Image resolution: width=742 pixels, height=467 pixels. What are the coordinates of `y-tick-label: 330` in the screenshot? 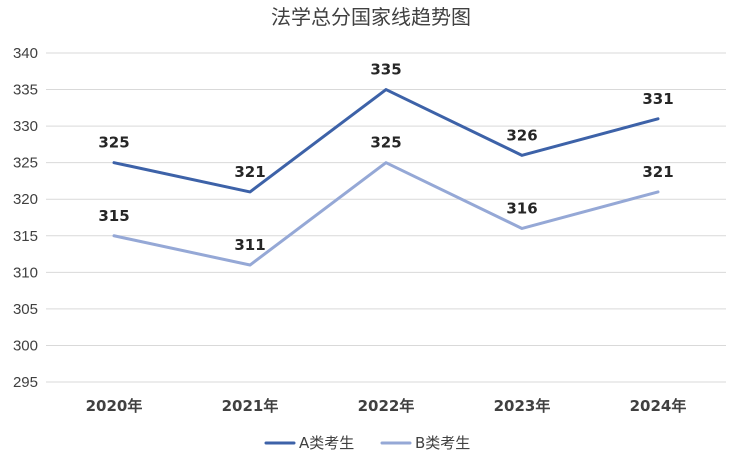 It's located at (25, 126).